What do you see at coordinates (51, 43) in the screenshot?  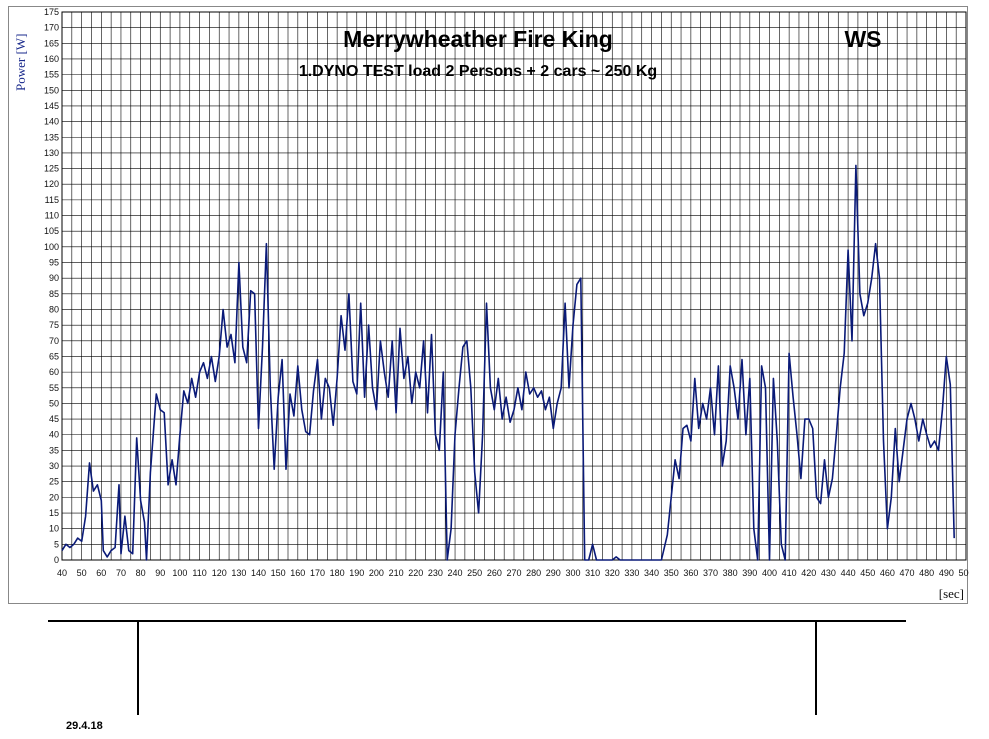 I see `y-tick-label: 165` at bounding box center [51, 43].